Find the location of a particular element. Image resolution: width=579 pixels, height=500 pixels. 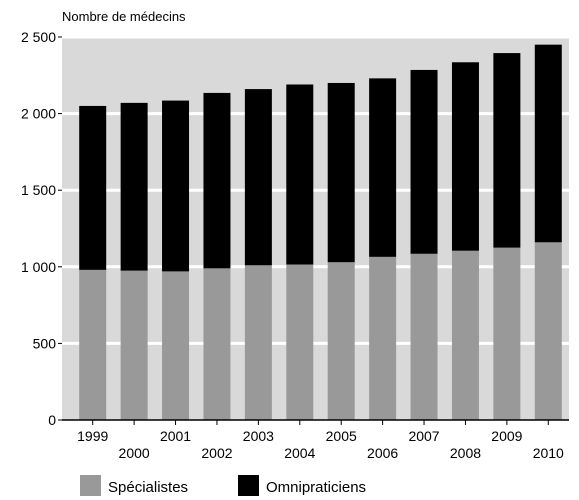

y-tick-label: 0 is located at coordinates (52, 420).